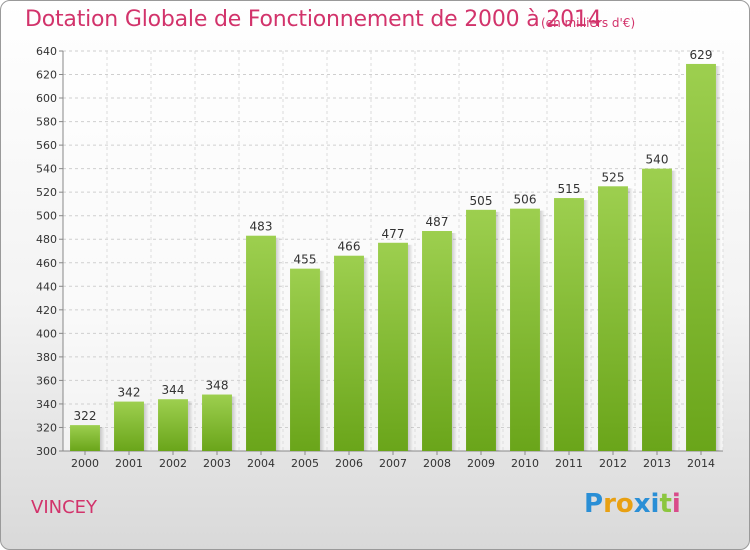 The image size is (750, 550). I want to click on x-tick-label: 2002, so click(173, 463).